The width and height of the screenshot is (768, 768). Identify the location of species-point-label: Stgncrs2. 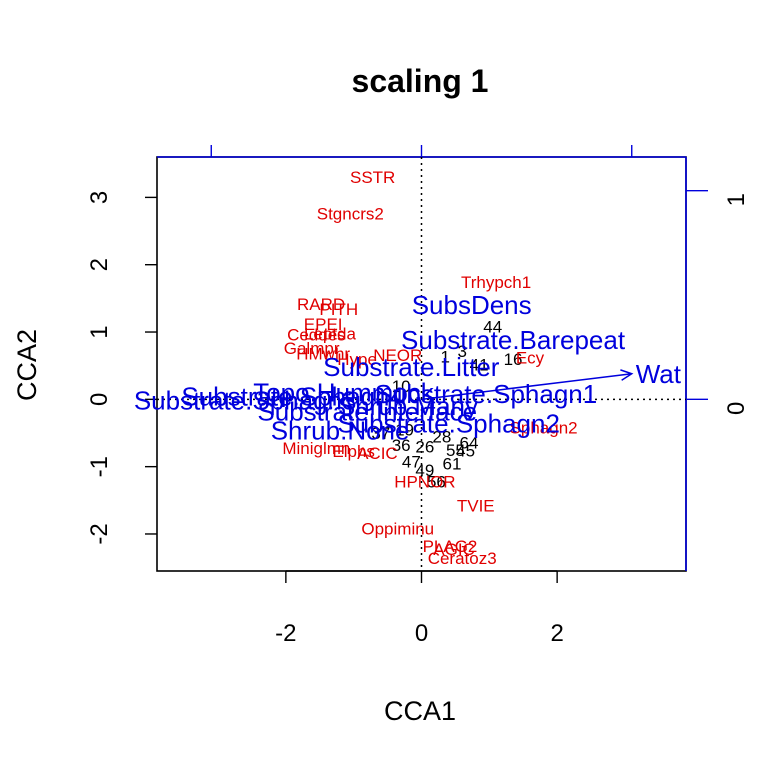
(350, 214).